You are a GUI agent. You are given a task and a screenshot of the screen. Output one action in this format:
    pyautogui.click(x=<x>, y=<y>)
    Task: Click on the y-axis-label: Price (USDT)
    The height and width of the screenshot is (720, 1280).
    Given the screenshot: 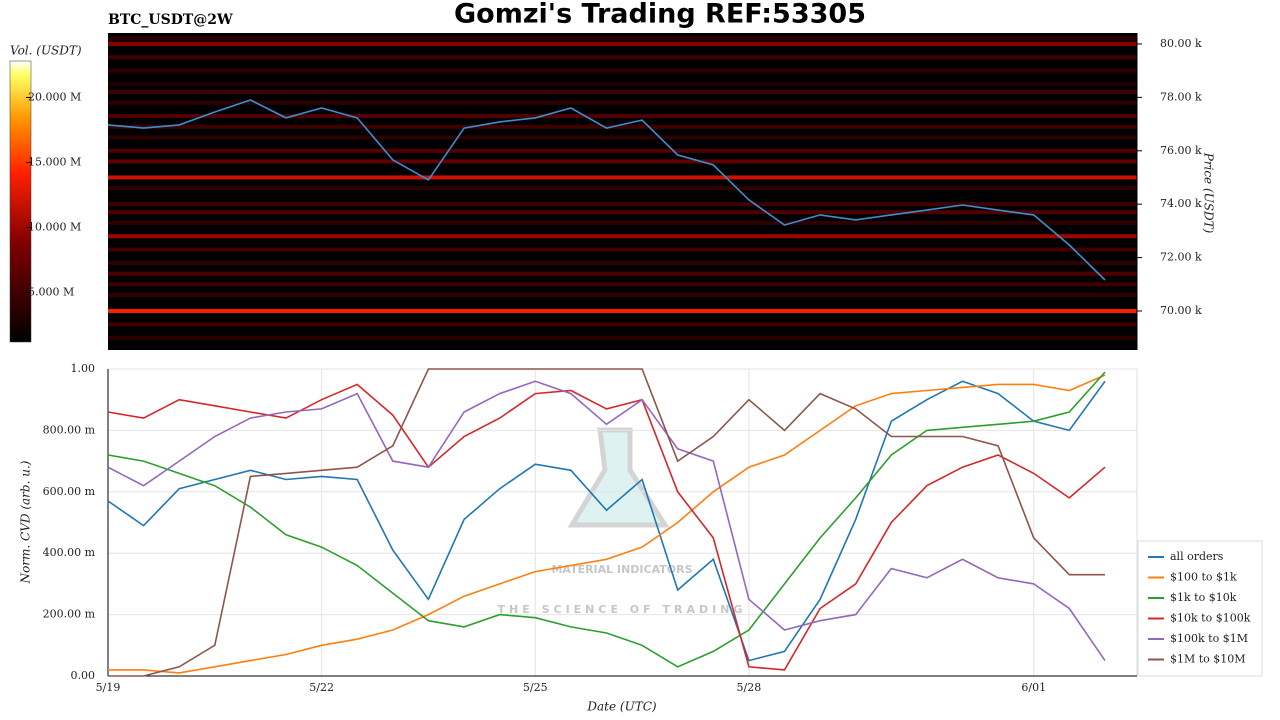 What is the action you would take?
    pyautogui.click(x=1209, y=193)
    